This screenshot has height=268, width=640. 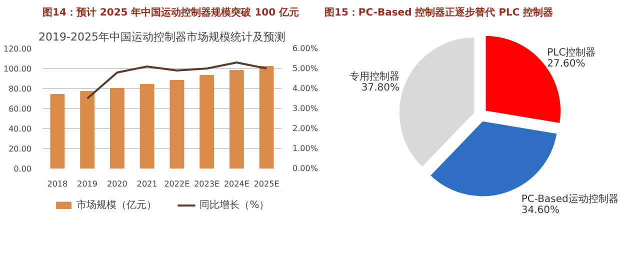 I want to click on x-tick-label: 2021, so click(x=147, y=184).